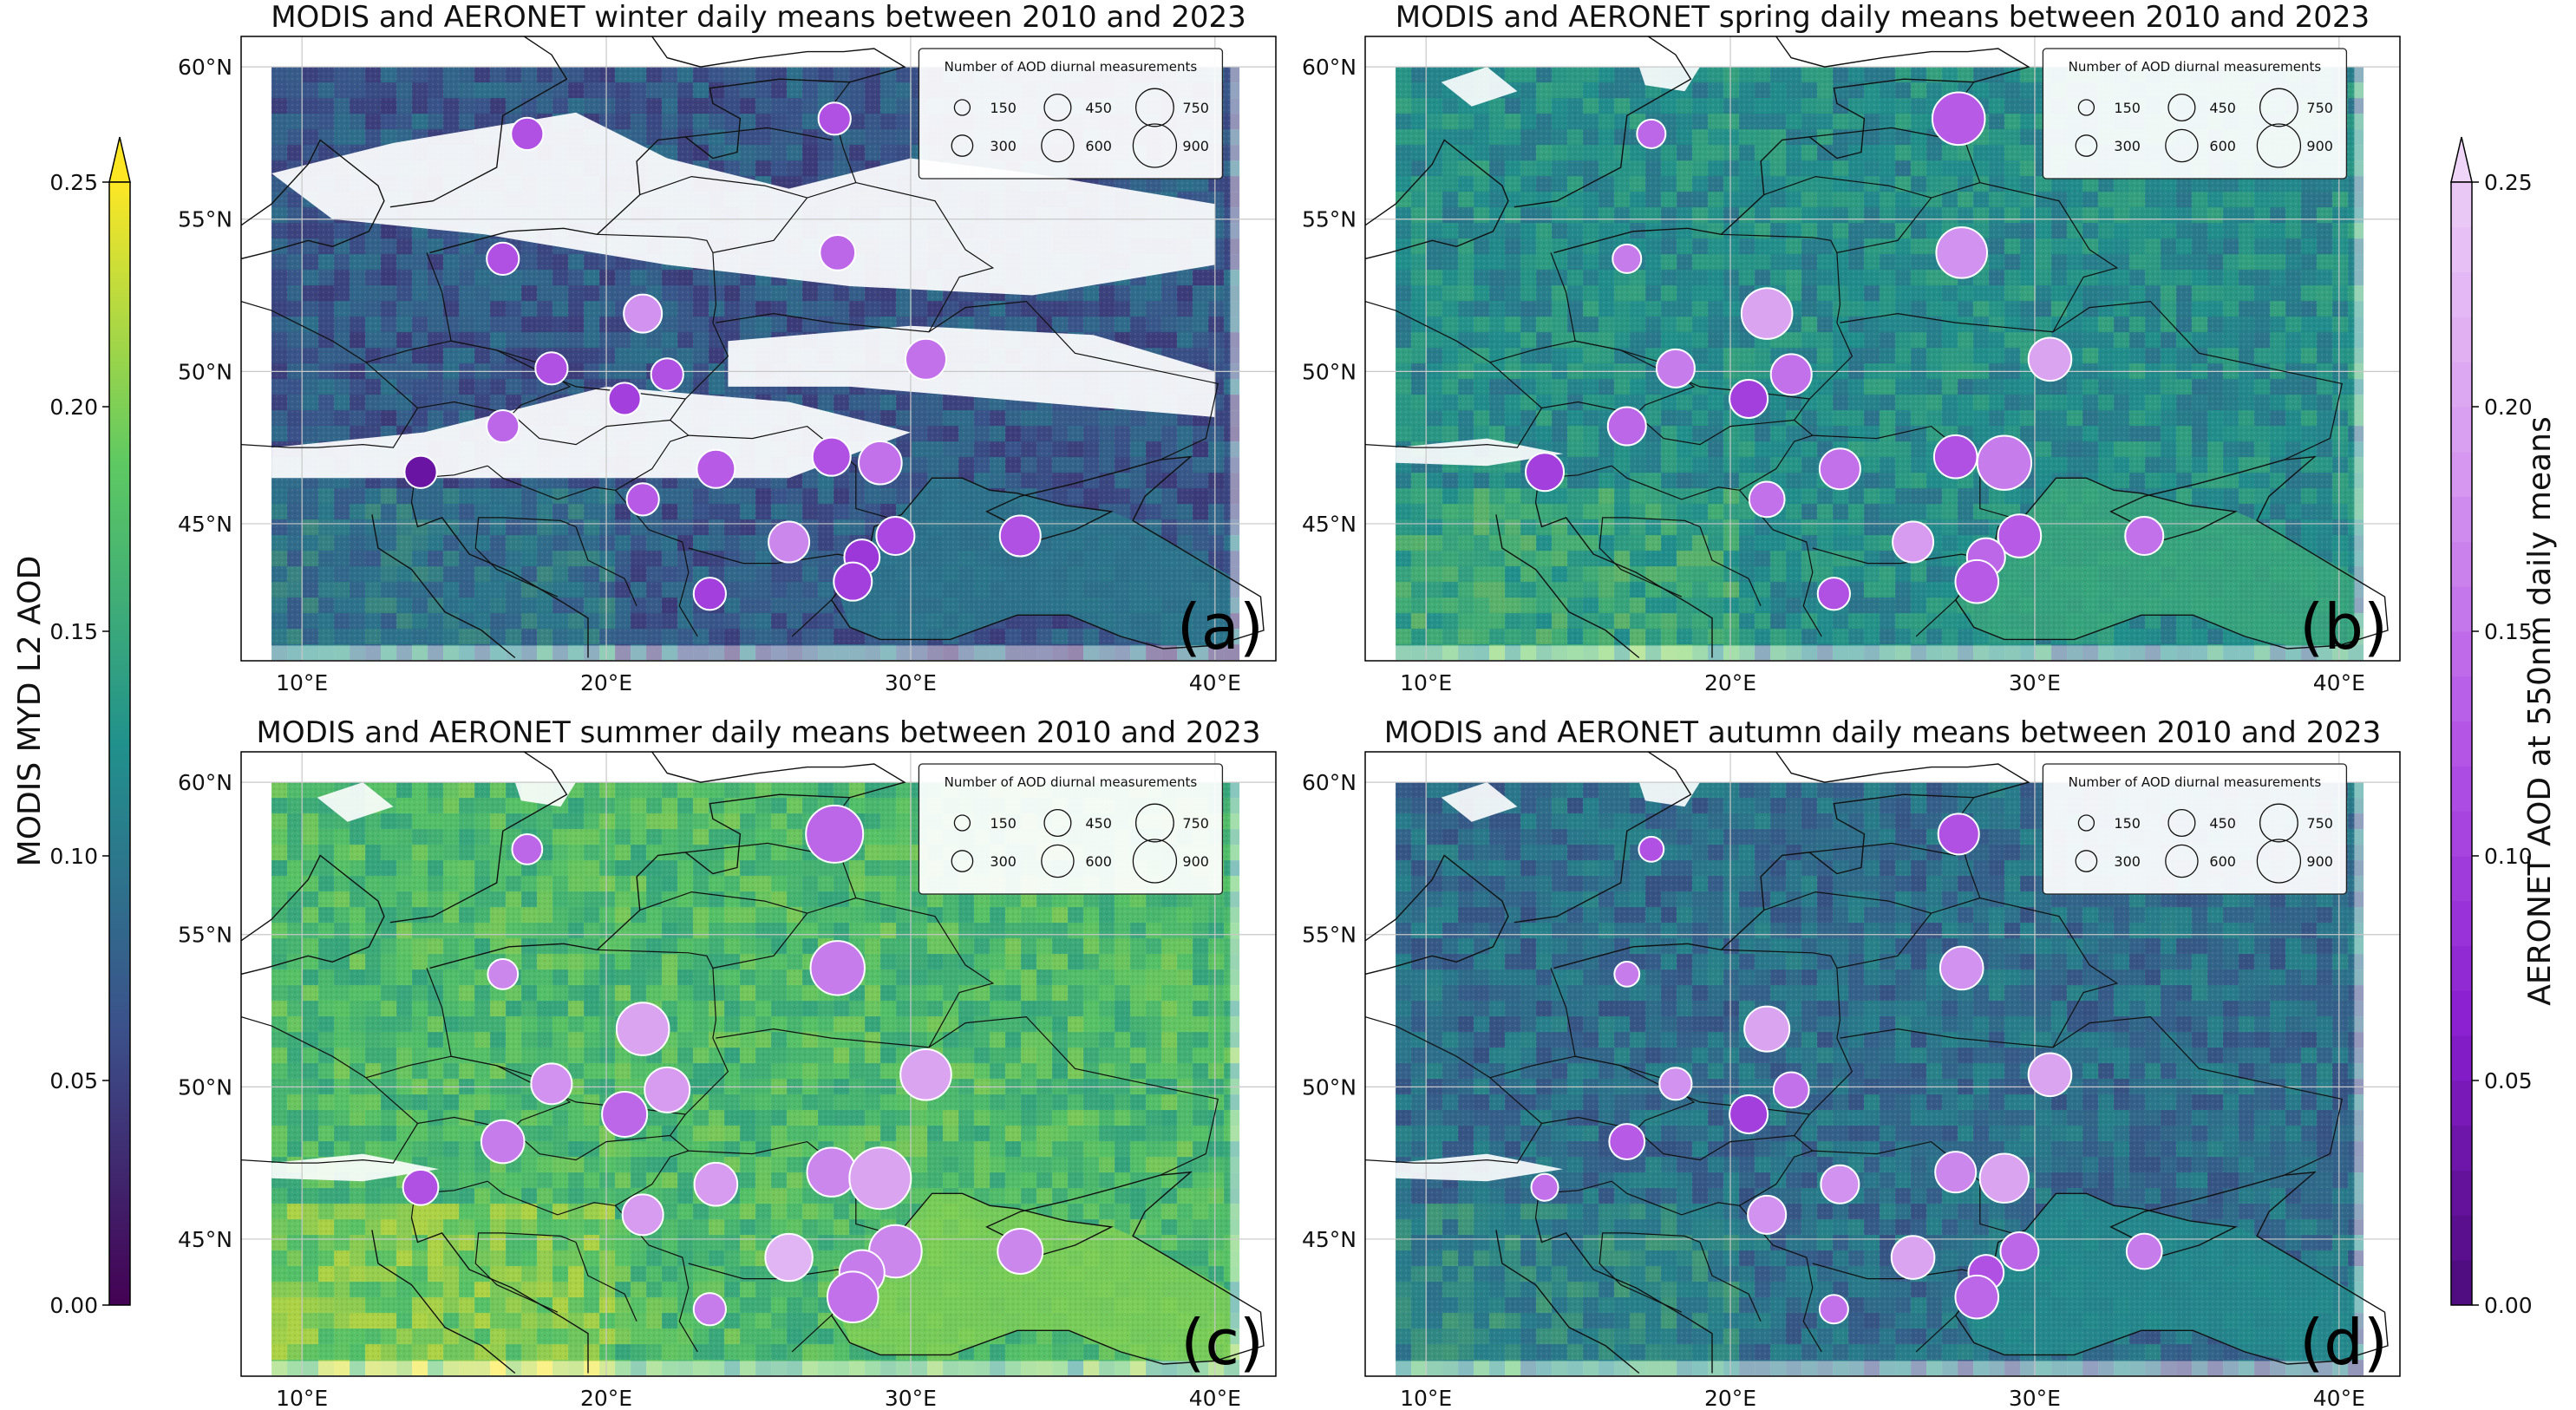  I want to click on x-tick-label: 40°E, so click(1215, 682).